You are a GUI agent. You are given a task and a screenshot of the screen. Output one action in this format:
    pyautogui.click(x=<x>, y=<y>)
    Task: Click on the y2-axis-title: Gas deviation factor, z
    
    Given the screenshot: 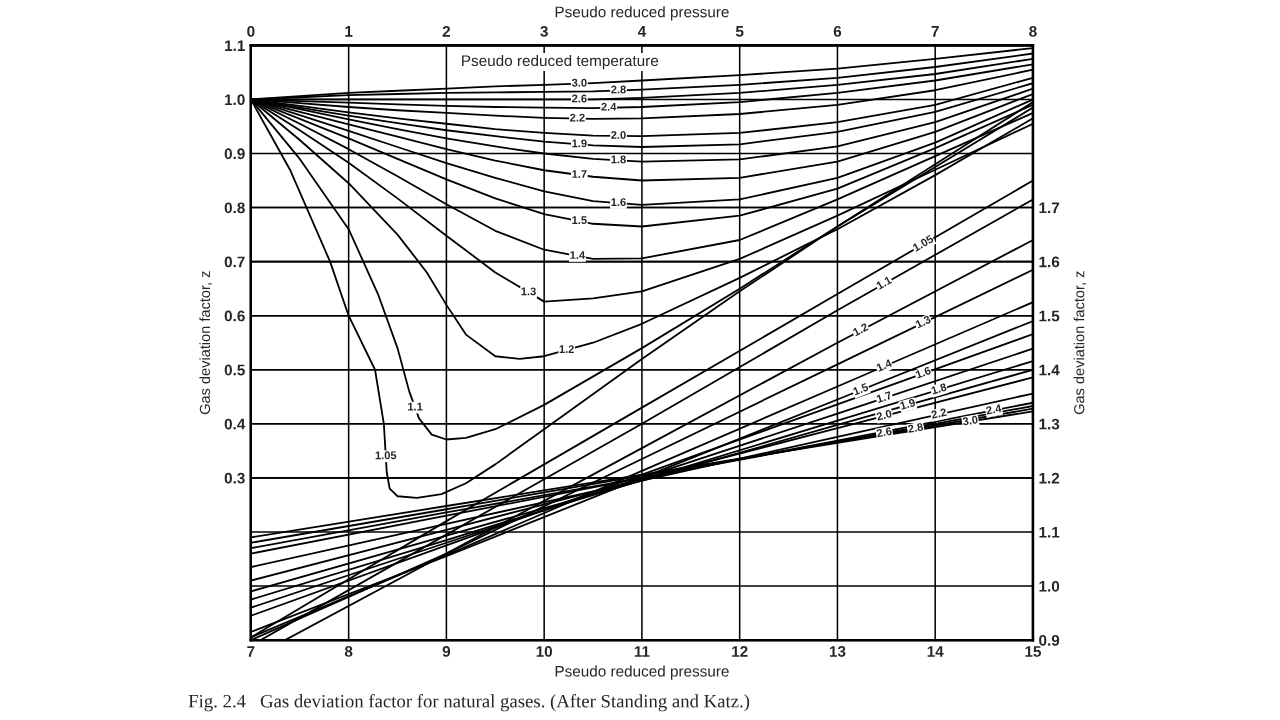 What is the action you would take?
    pyautogui.click(x=1080, y=343)
    